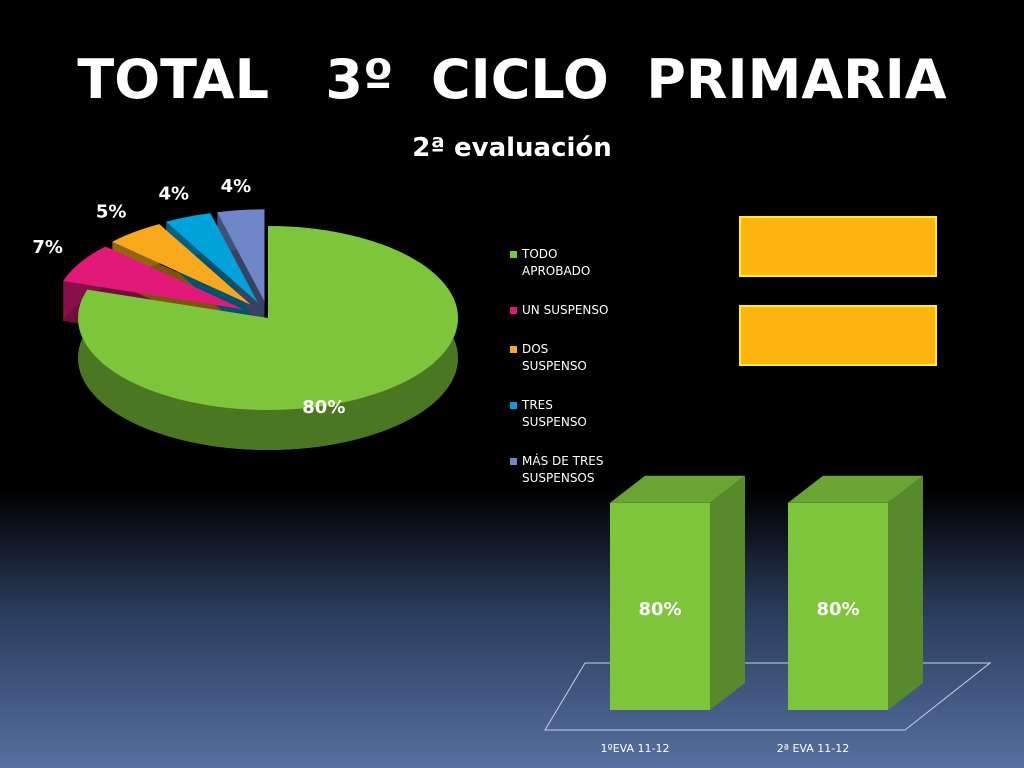  I want to click on legend-entry: DOS SUSPENSO, so click(561, 358).